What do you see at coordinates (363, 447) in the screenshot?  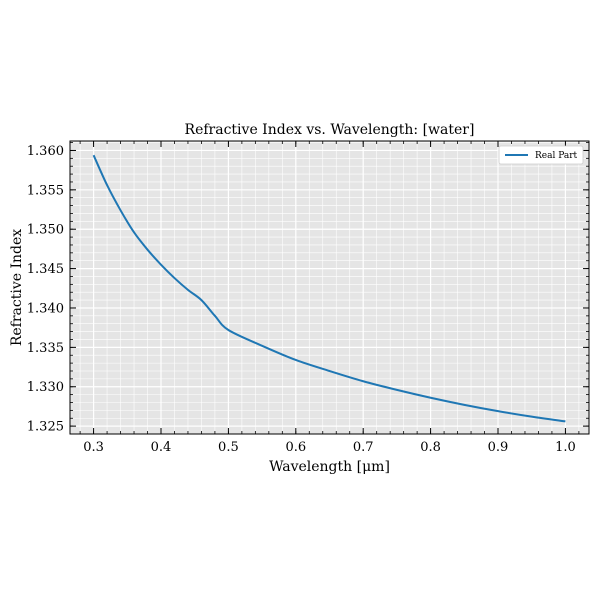 I see `x-tick-label: 0.7` at bounding box center [363, 447].